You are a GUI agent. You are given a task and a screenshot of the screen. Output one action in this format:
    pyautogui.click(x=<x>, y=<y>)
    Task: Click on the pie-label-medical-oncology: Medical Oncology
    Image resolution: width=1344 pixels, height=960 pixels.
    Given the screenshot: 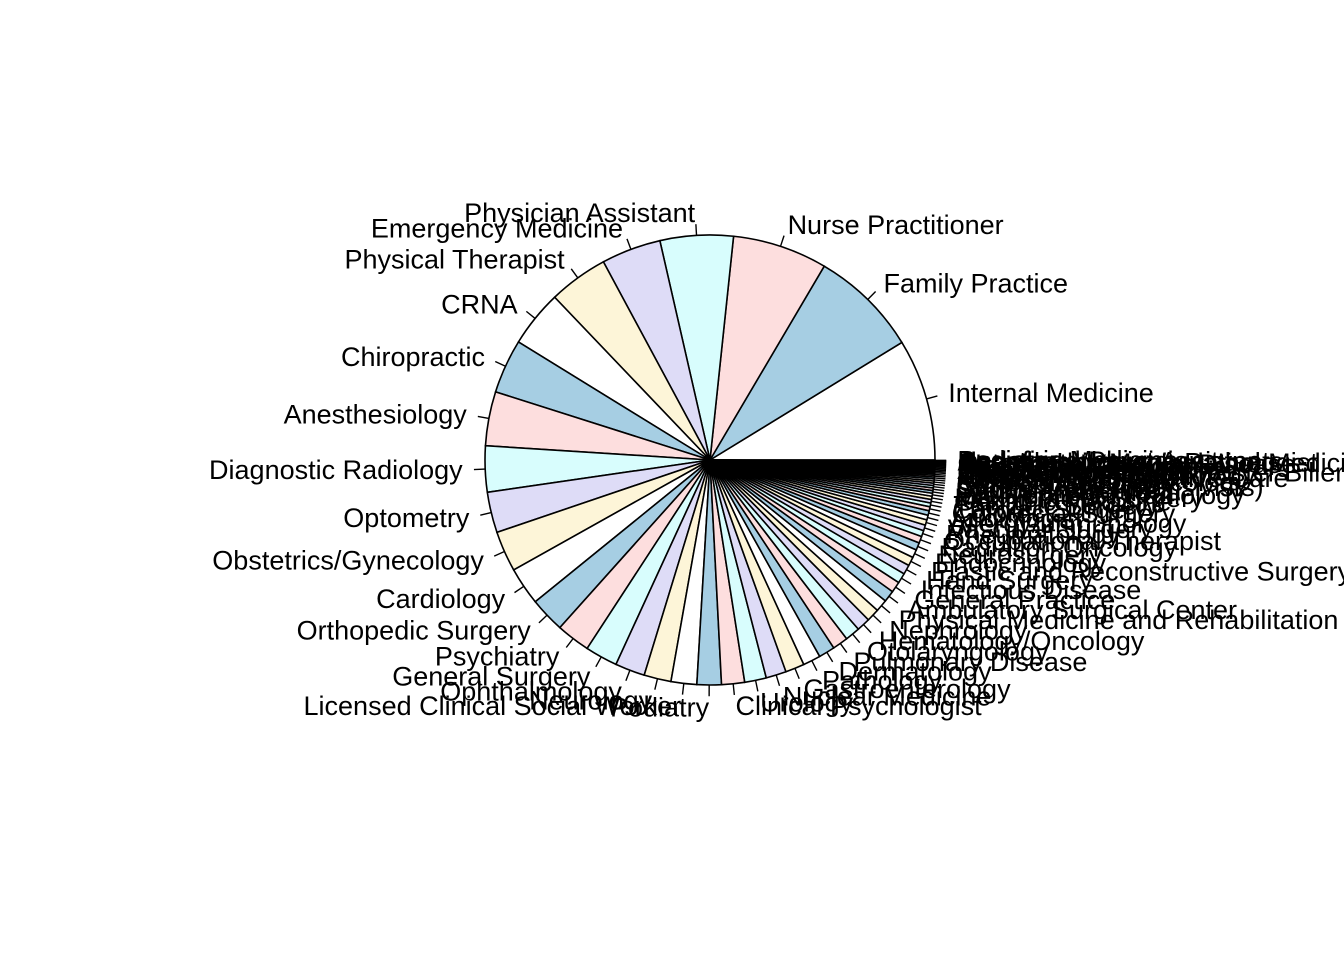 What is the action you would take?
    pyautogui.click(x=1064, y=480)
    